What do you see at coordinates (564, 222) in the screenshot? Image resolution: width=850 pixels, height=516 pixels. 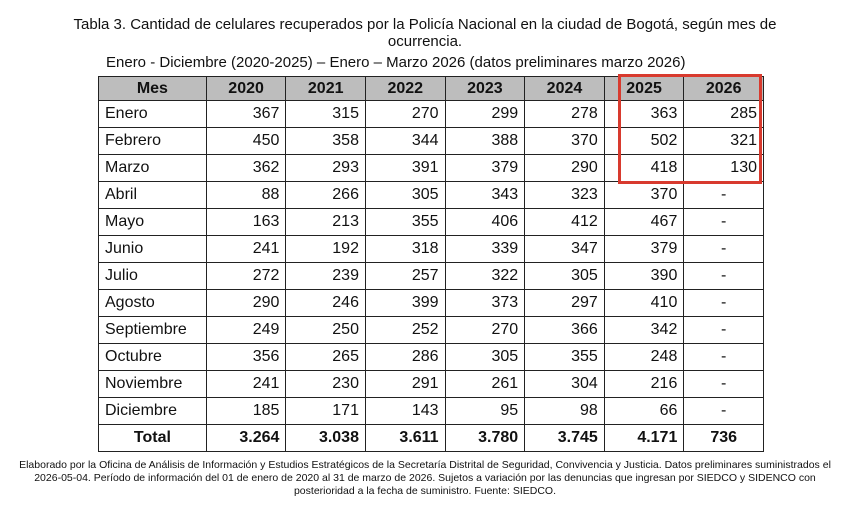 I see `value-cell: 412` at bounding box center [564, 222].